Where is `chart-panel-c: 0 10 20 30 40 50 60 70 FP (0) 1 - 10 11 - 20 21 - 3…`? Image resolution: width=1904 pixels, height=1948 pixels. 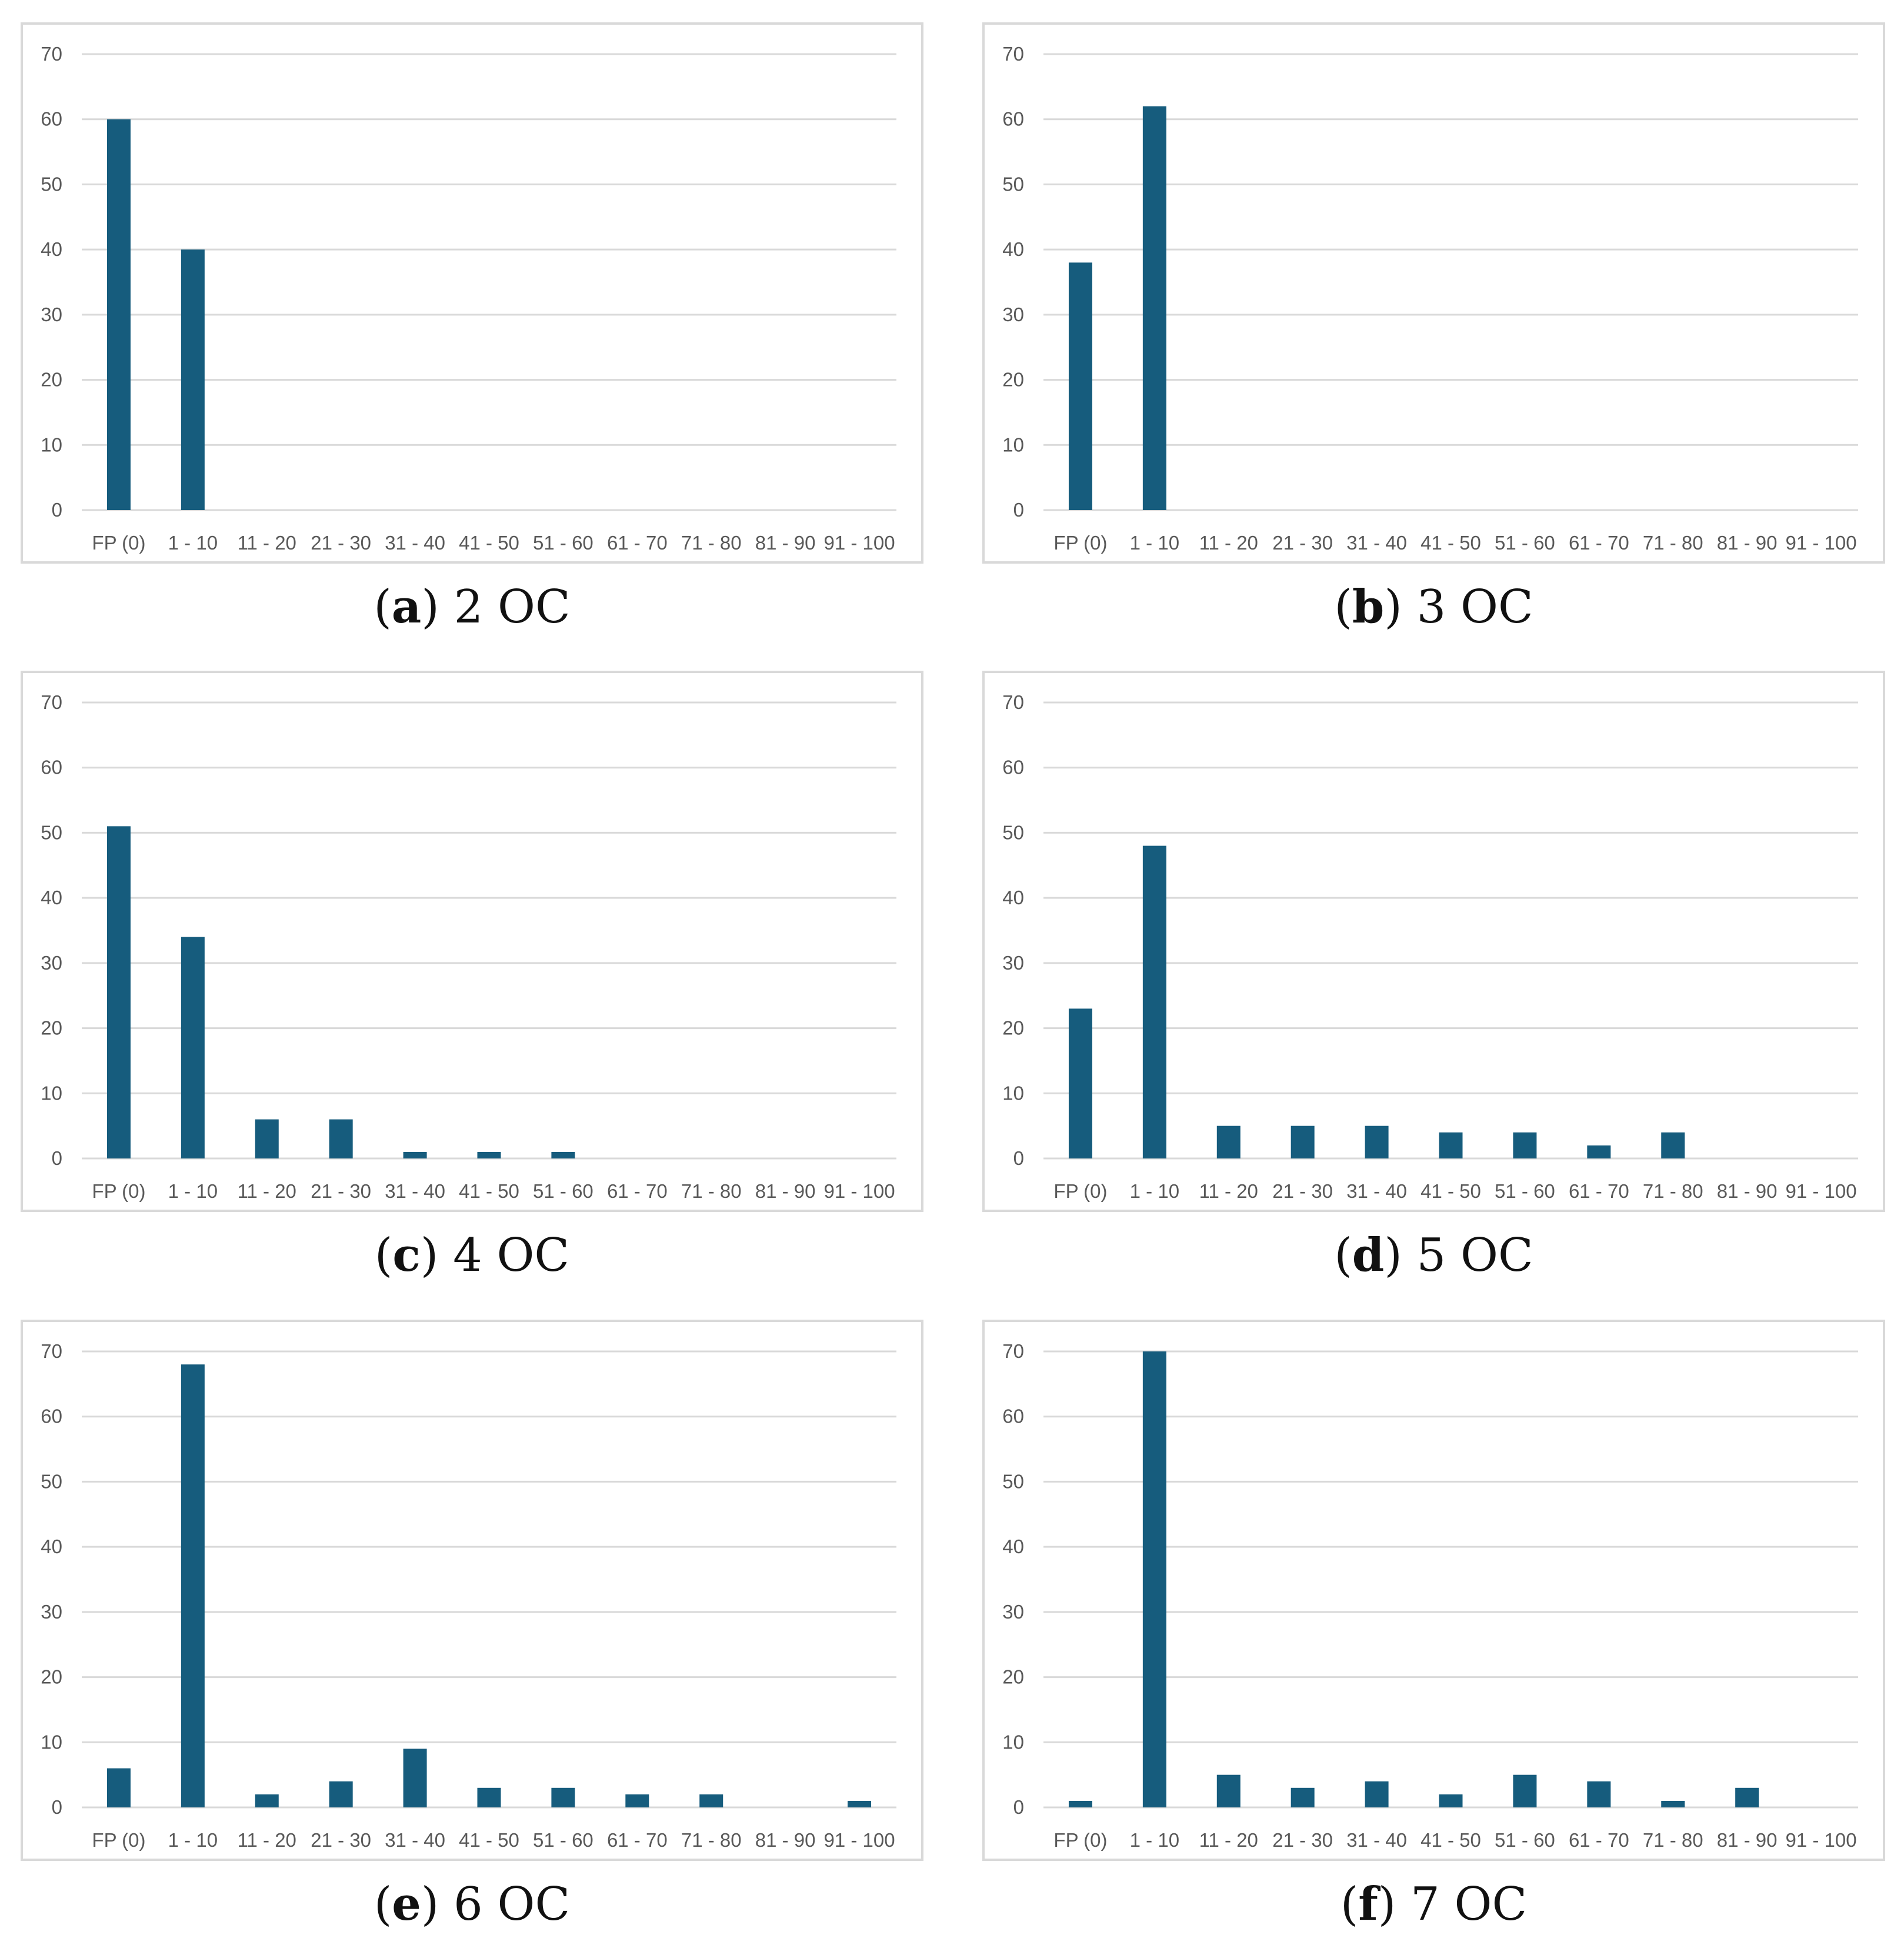
chart-panel-c: 0 10 20 30 40 50 60 70 FP (0) 1 - 10 11 - 20 21 - 3… is located at coordinates (472, 942).